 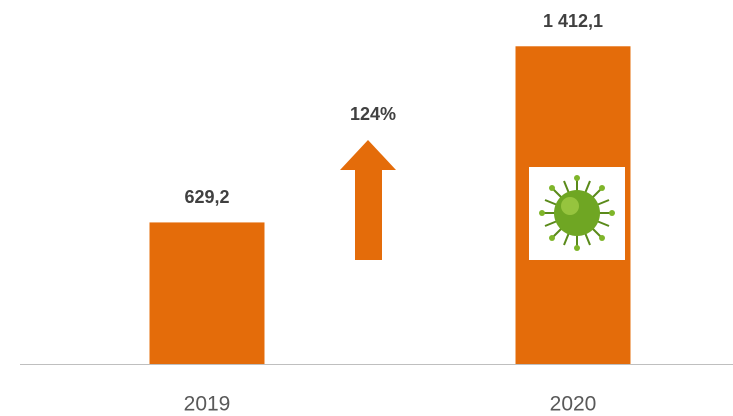 What do you see at coordinates (577, 213) in the screenshot?
I see `virus-image` at bounding box center [577, 213].